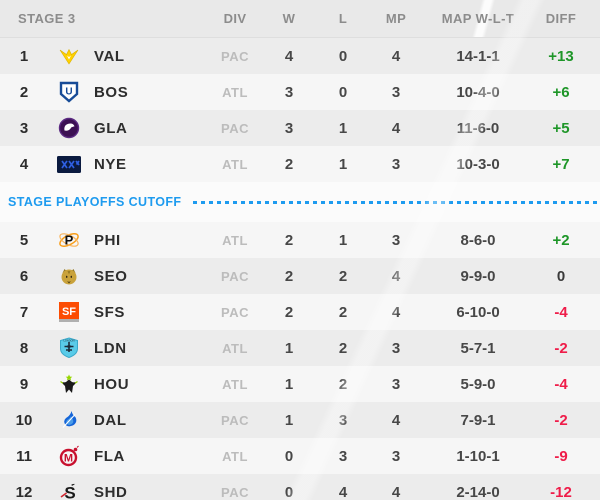 The image size is (600, 500). I want to click on table-row: 5 P PHI ATL 2 1 3 8-6-0 +2, so click(300, 240).